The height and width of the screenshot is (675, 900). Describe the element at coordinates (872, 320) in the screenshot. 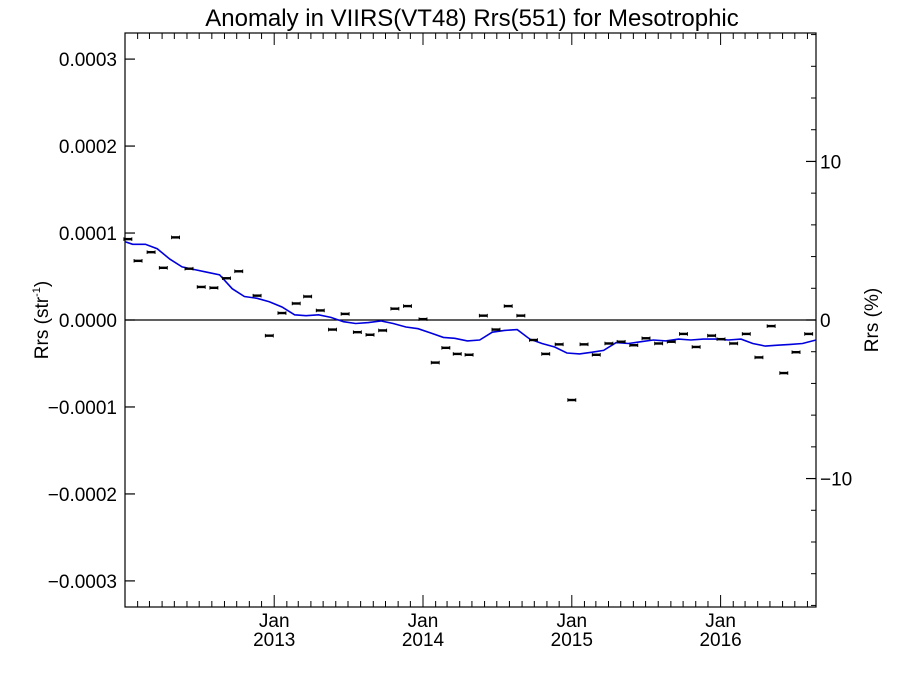

I see `y2-axis-label: Rrs (%)` at that location.